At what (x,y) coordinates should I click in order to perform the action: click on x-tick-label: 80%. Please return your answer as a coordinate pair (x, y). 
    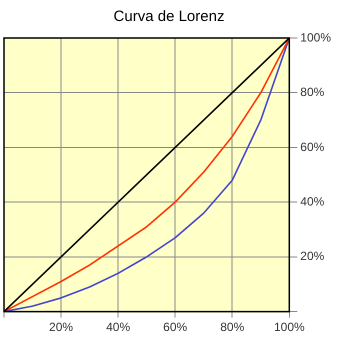
    Looking at the image, I should click on (232, 327).